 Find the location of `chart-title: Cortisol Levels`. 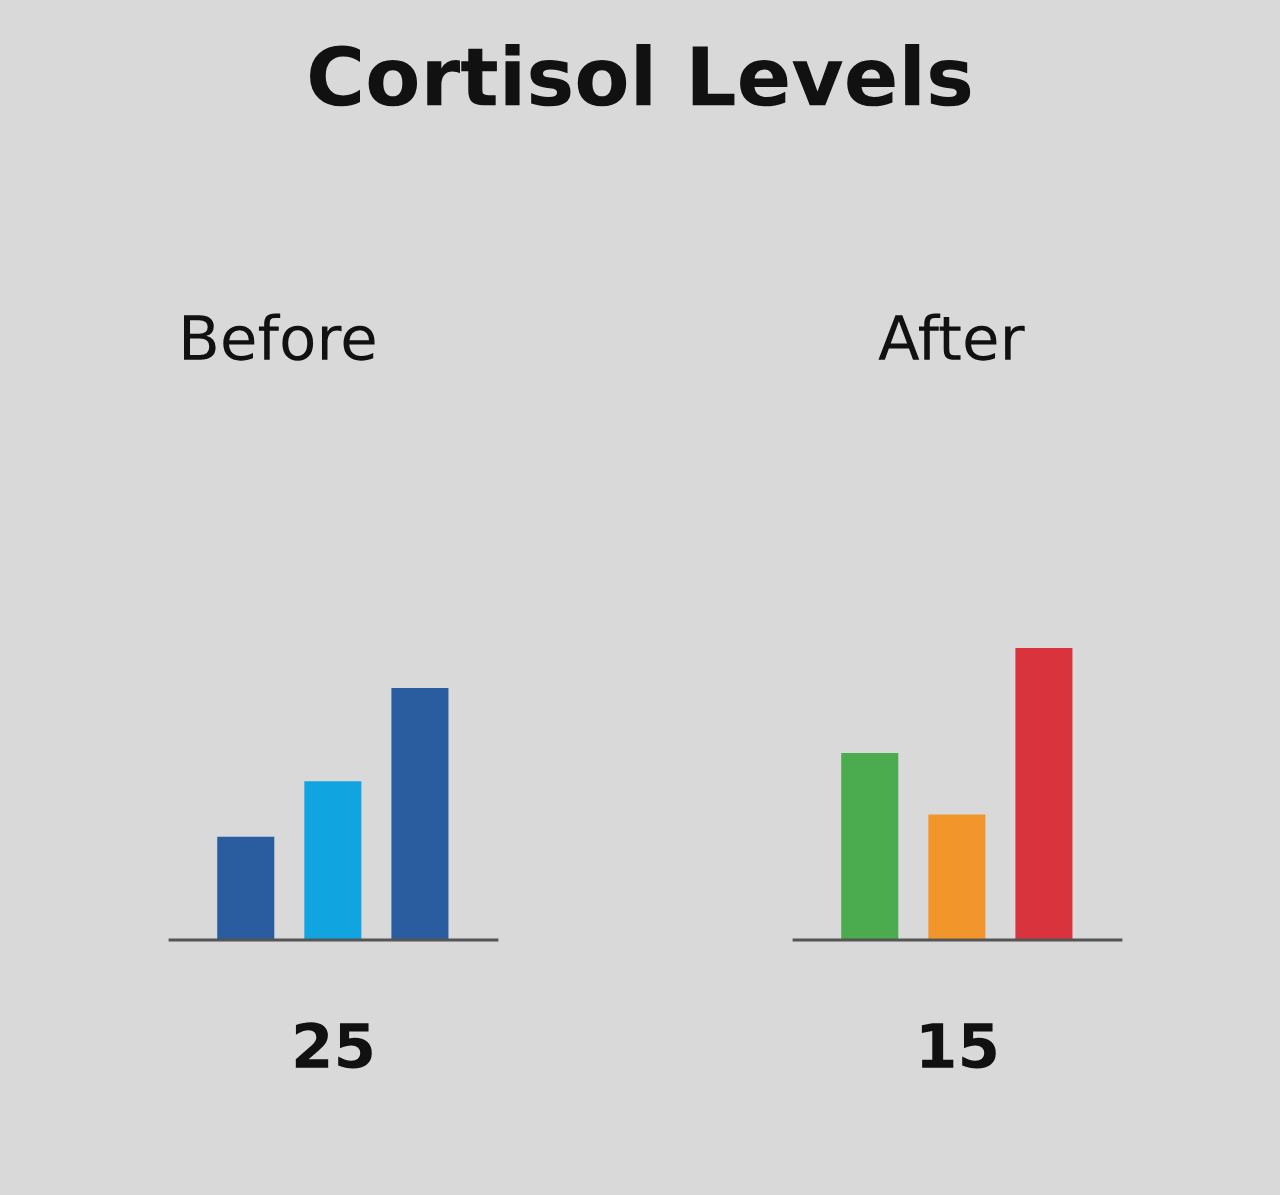

chart-title: Cortisol Levels is located at coordinates (640, 75).